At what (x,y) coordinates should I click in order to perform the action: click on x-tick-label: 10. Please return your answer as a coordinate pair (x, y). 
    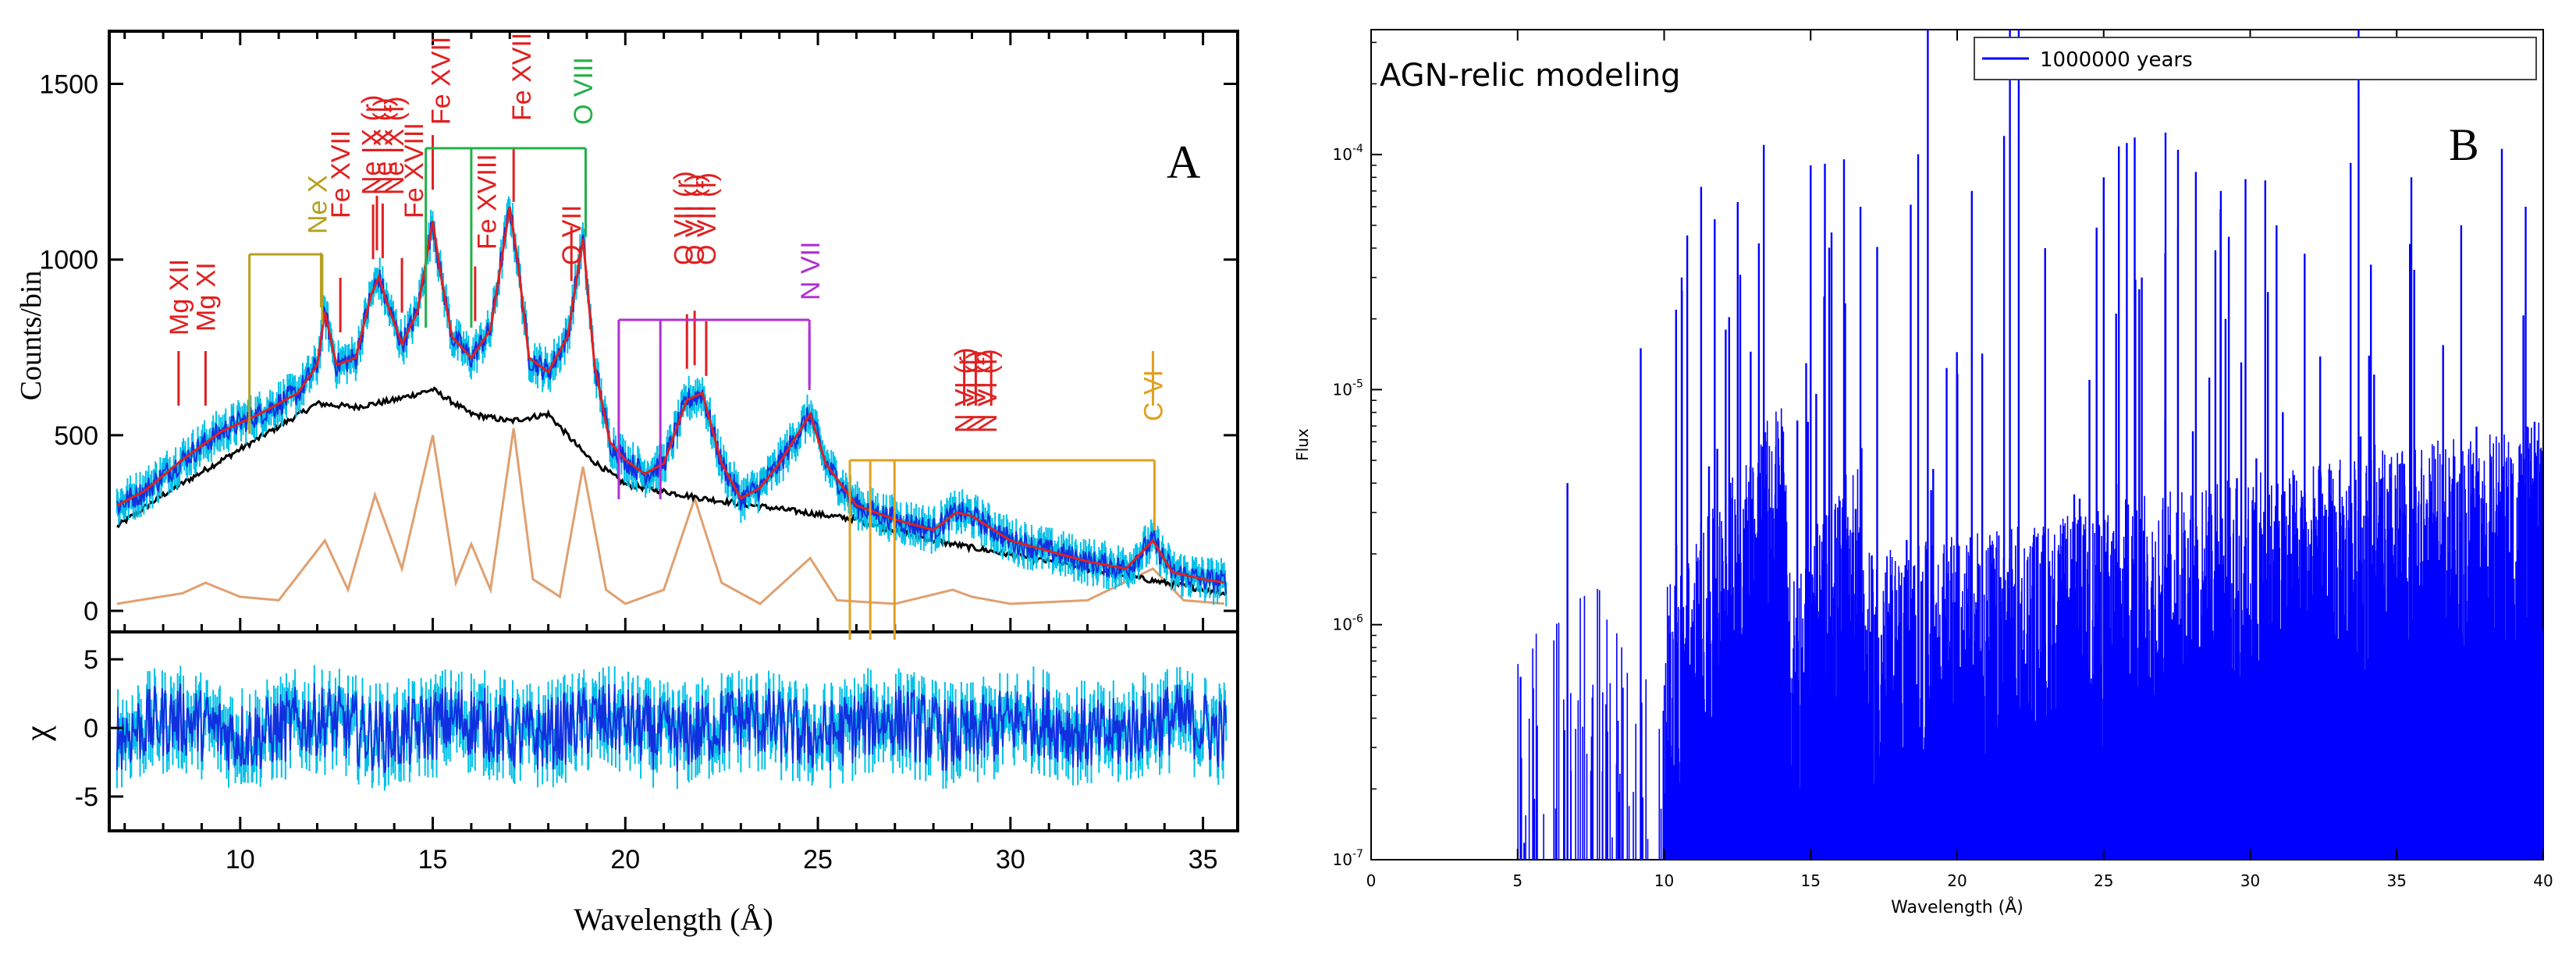
    Looking at the image, I should click on (241, 860).